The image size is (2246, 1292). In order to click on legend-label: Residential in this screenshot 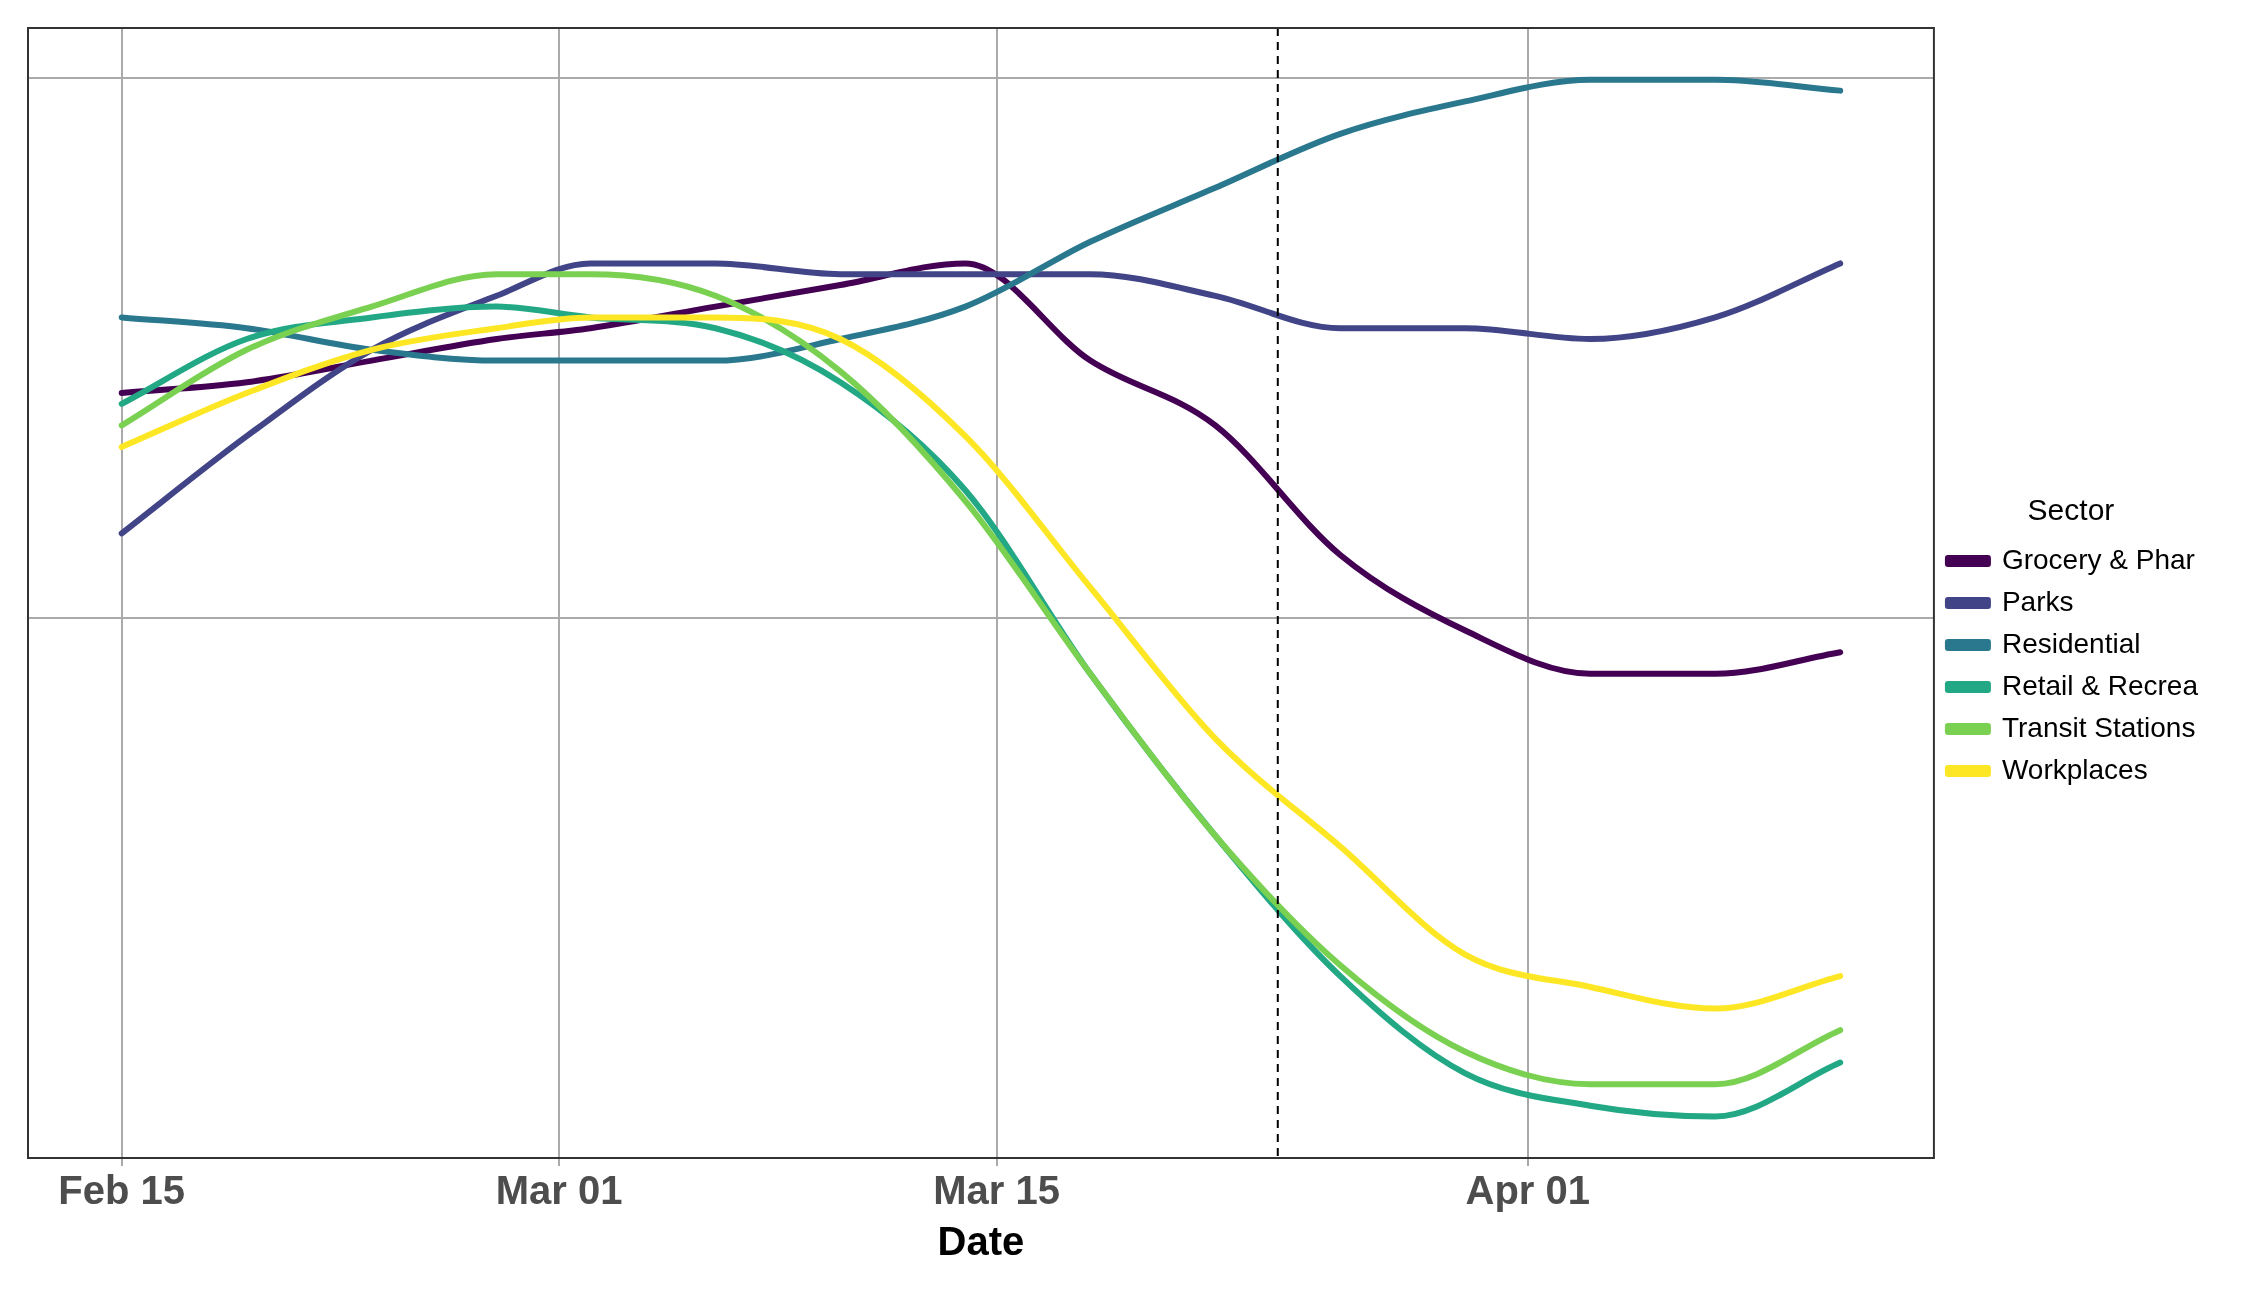, I will do `click(2071, 643)`.